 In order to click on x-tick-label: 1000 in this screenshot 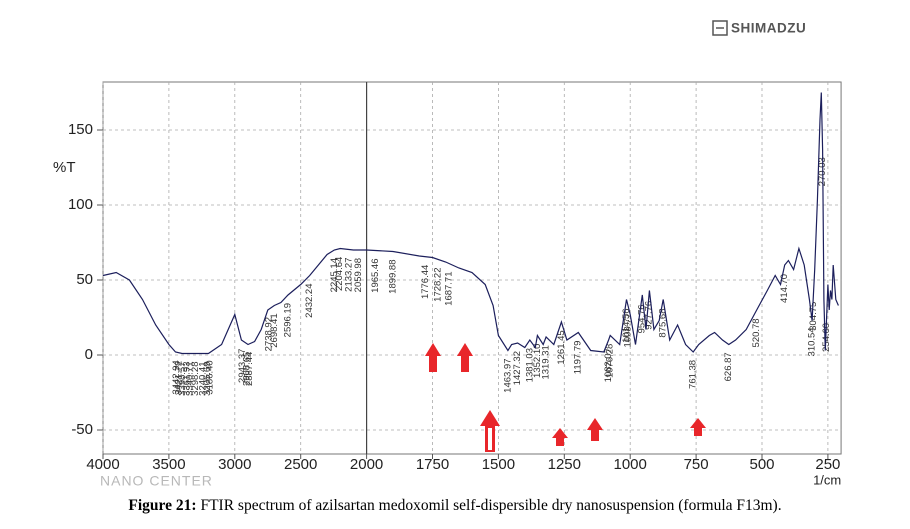, I will do `click(630, 464)`.